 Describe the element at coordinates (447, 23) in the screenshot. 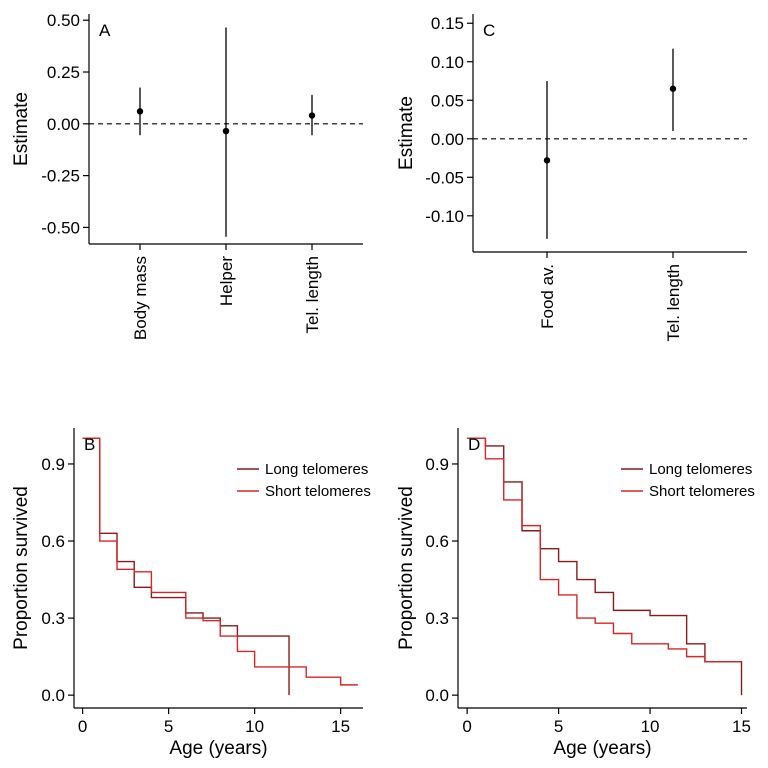

I see `y-tick-label-0-15: 0.15` at that location.